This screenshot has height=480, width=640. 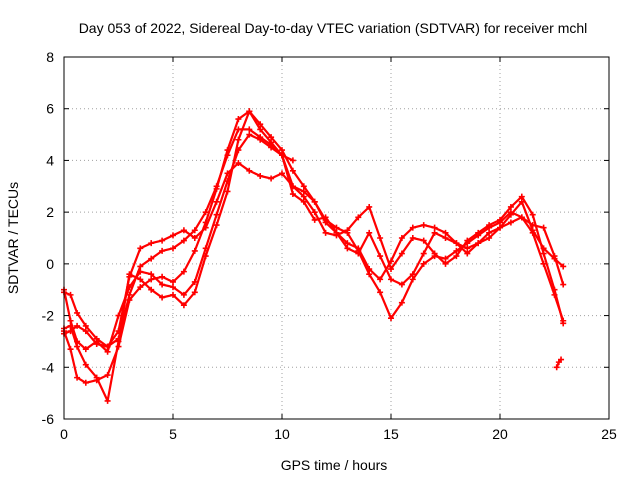 I want to click on y-tick-label: 4, so click(x=50, y=160).